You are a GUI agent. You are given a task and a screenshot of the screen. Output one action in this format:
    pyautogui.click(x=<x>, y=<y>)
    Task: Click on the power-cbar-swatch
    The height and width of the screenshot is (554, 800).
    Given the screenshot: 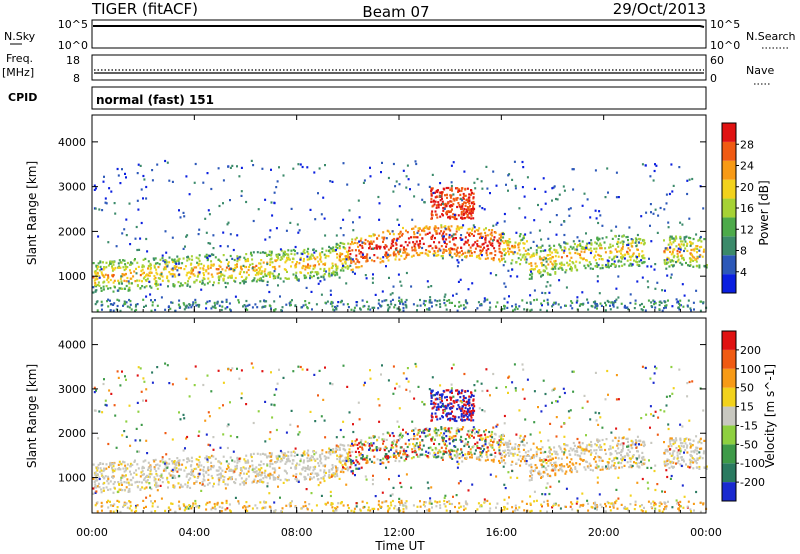 What is the action you would take?
    pyautogui.click(x=729, y=189)
    